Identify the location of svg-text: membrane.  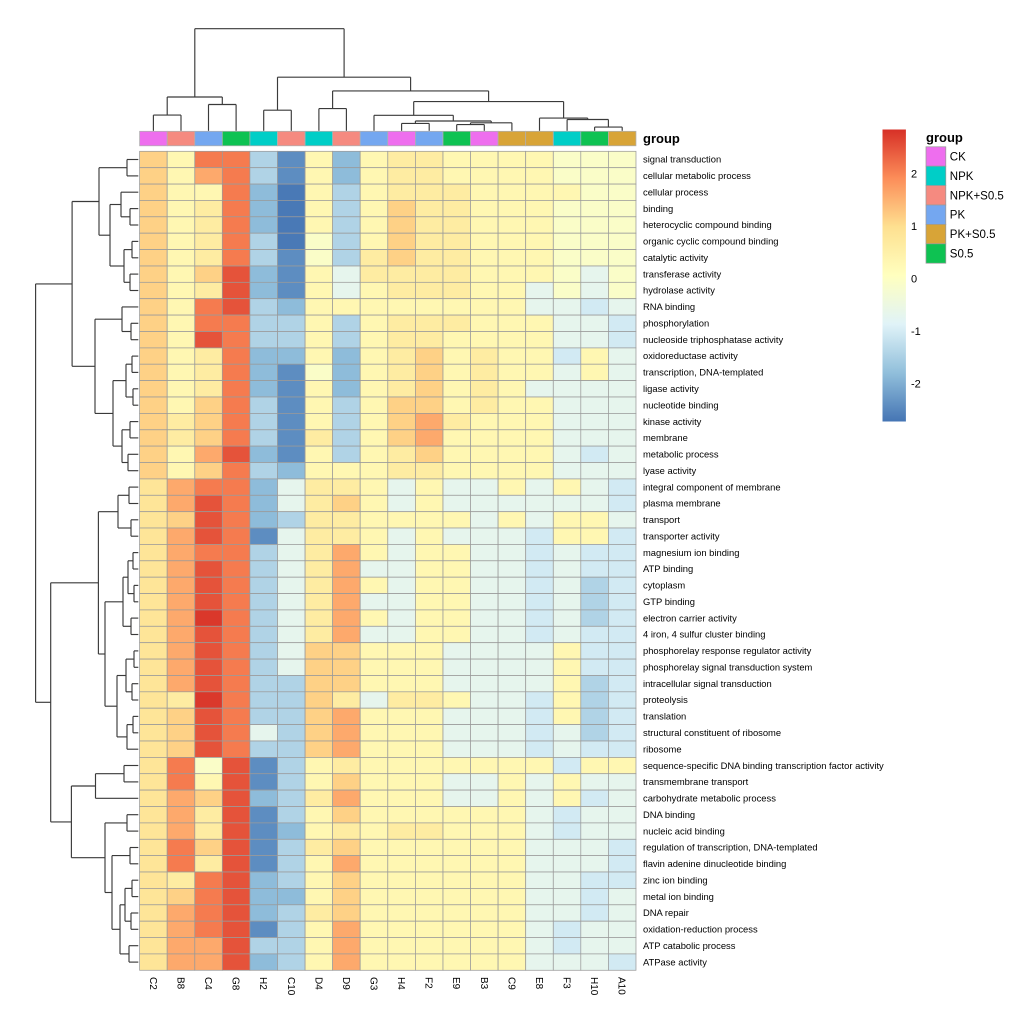
(665, 437).